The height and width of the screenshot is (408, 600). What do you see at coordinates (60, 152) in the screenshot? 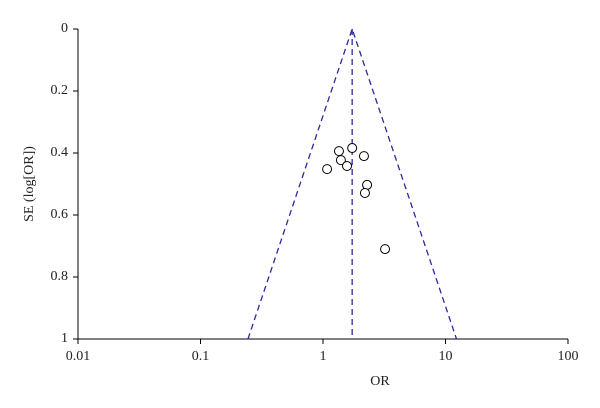
I see `y-tick-label: 0.4` at bounding box center [60, 152].